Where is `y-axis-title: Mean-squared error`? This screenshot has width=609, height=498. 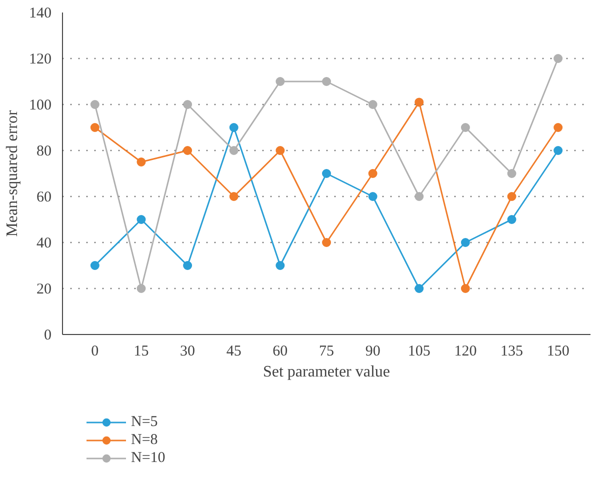 y-axis-title: Mean-squared error is located at coordinates (12, 173).